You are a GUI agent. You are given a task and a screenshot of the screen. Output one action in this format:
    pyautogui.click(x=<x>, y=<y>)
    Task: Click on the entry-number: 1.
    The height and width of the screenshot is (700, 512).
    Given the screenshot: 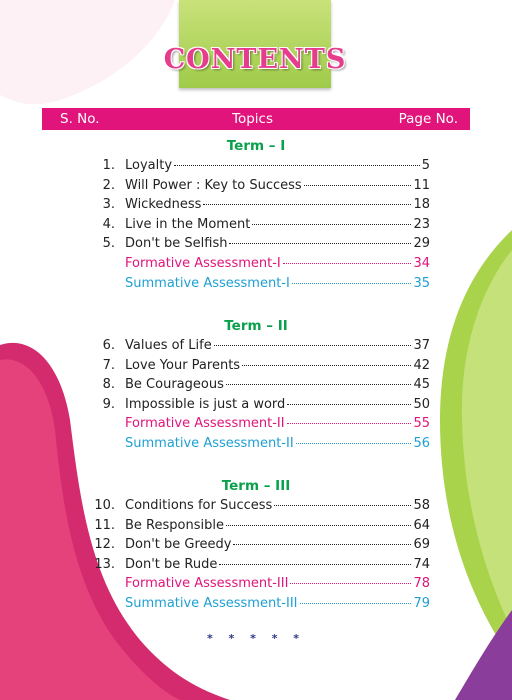 What is the action you would take?
    pyautogui.click(x=108, y=165)
    